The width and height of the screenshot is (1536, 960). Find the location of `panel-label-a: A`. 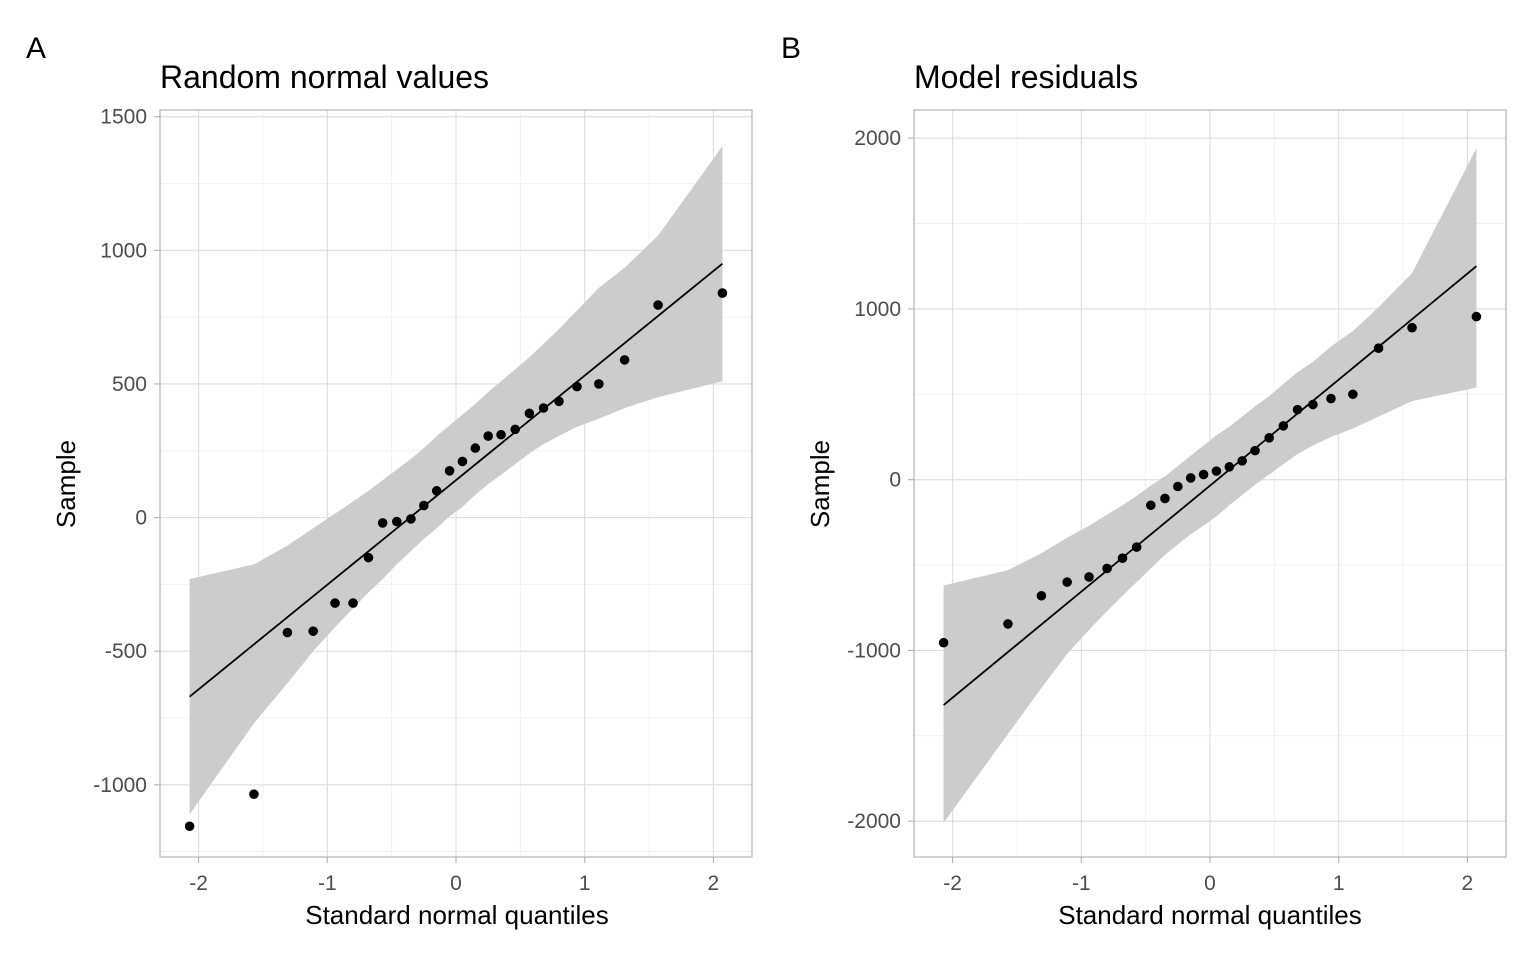

panel-label-a: A is located at coordinates (36, 48).